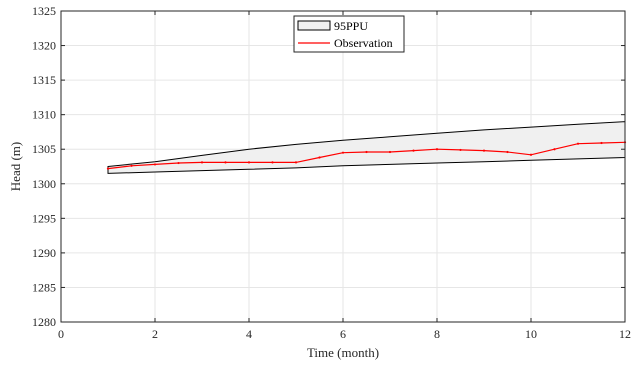 This screenshot has width=634, height=372. Describe the element at coordinates (44, 115) in the screenshot. I see `y-tick-label: 1310` at that location.